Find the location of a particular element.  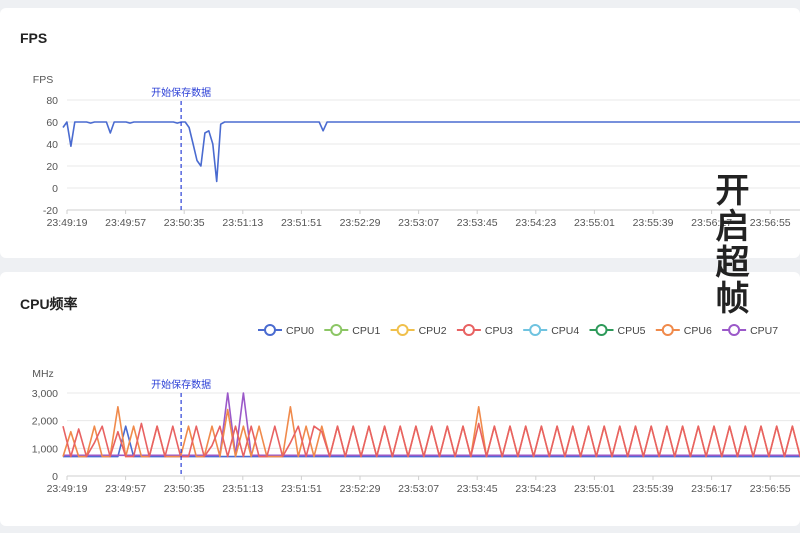

y-tick-label: 40 is located at coordinates (52, 145).